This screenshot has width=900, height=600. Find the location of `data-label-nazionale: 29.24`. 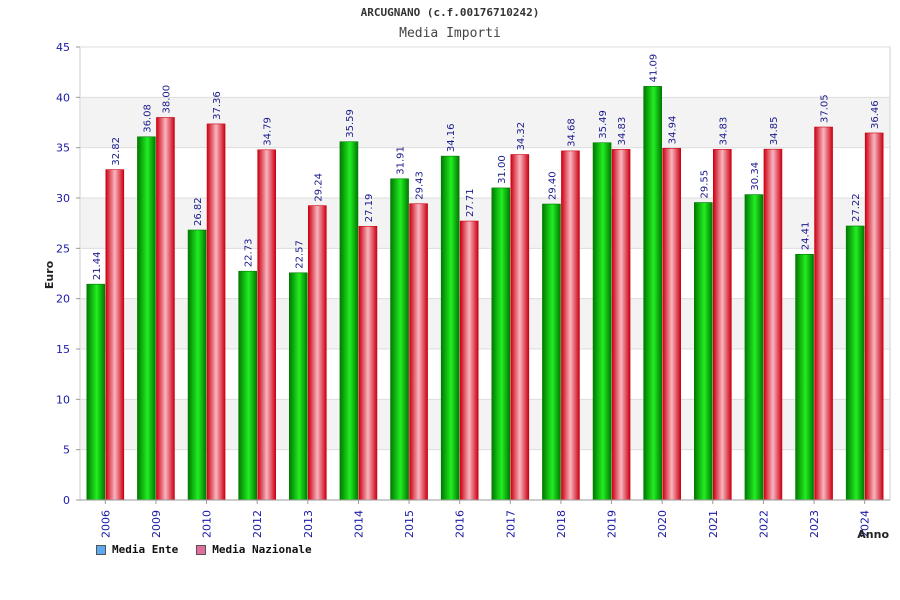

data-label-nazionale: 29.24 is located at coordinates (318, 187).